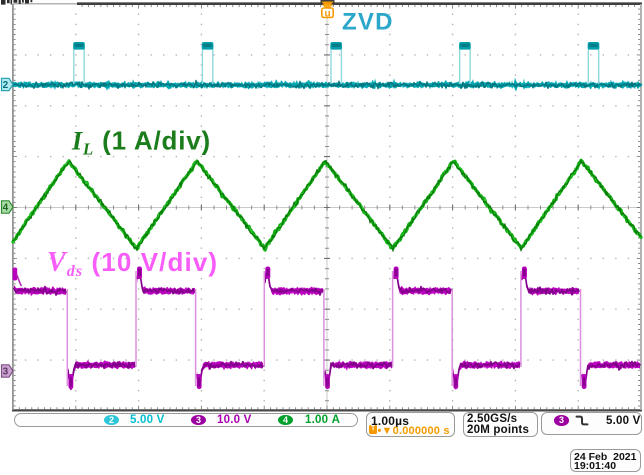  Describe the element at coordinates (327, 13) in the screenshot. I see `svg-text: u` at that location.